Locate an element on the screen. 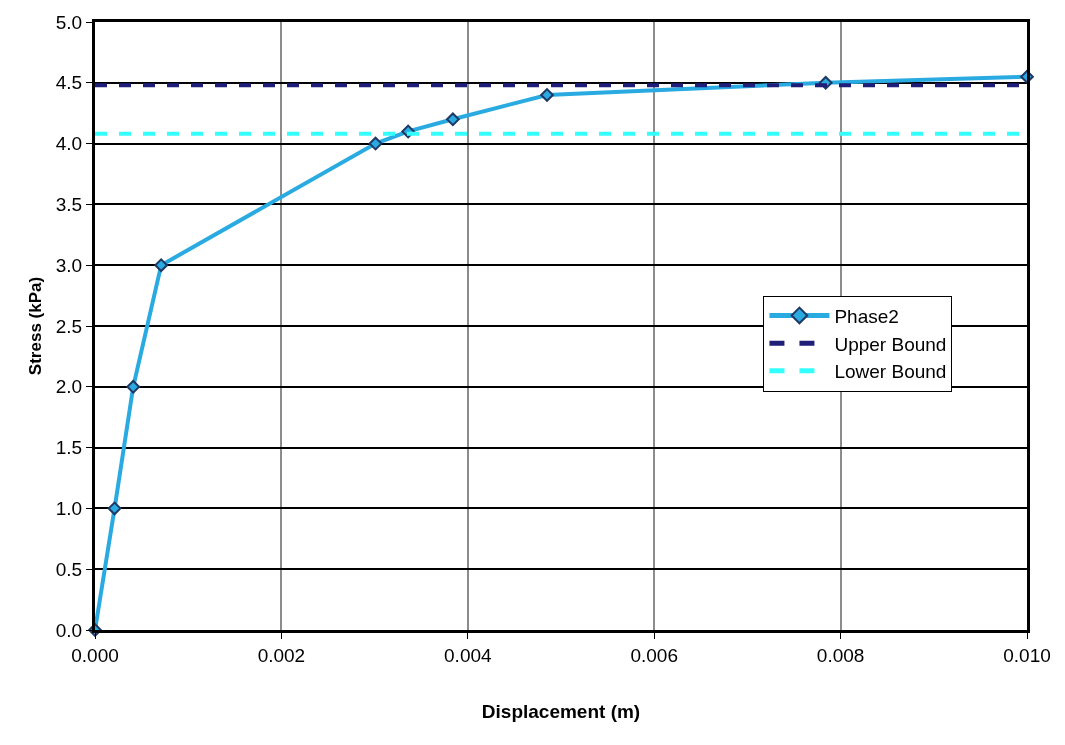  y-tick-label: 3.5 is located at coordinates (69, 205).